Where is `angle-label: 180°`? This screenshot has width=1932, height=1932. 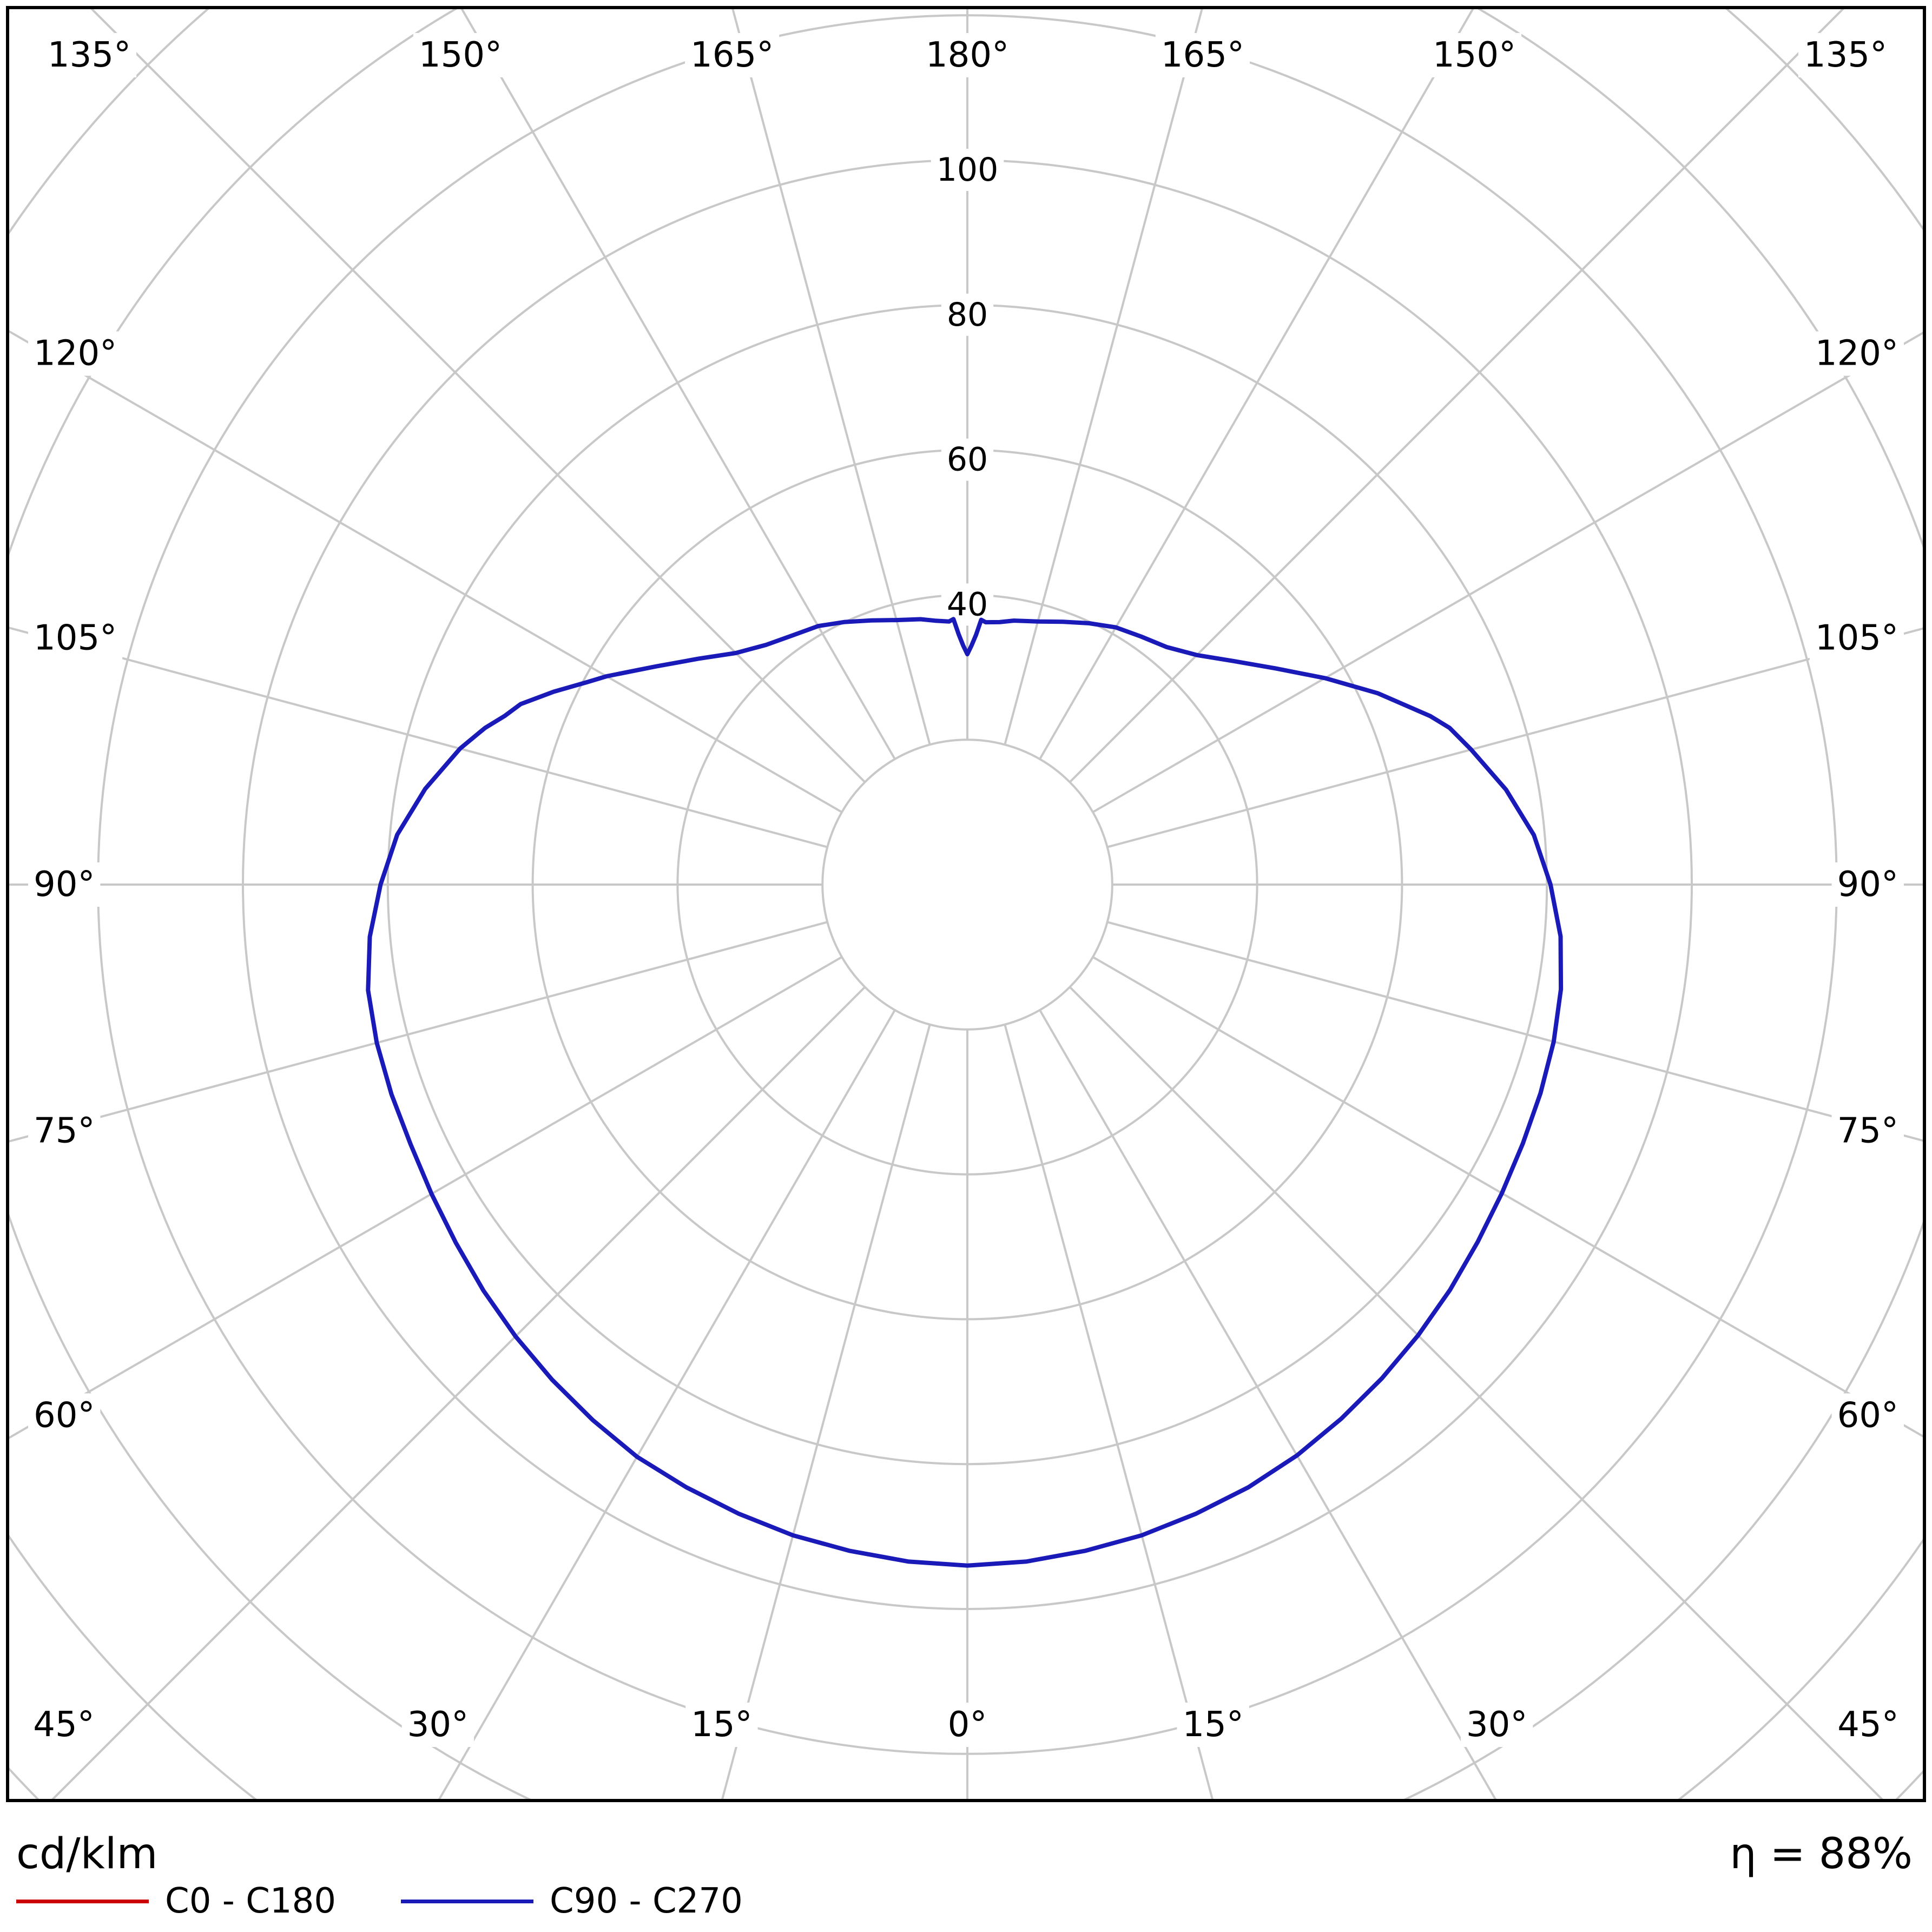 angle-label: 180° is located at coordinates (967, 55).